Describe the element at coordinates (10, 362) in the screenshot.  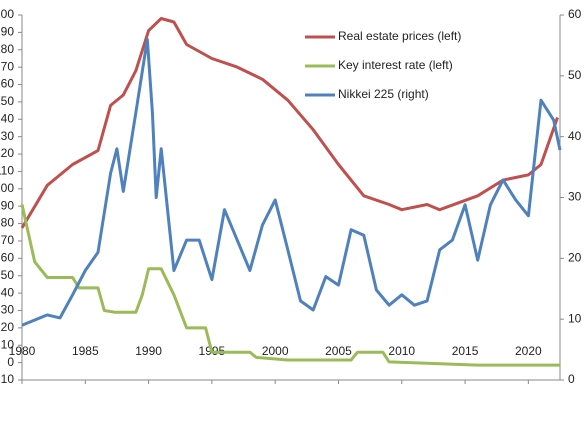
I see `y-tick-label: 0` at that location.